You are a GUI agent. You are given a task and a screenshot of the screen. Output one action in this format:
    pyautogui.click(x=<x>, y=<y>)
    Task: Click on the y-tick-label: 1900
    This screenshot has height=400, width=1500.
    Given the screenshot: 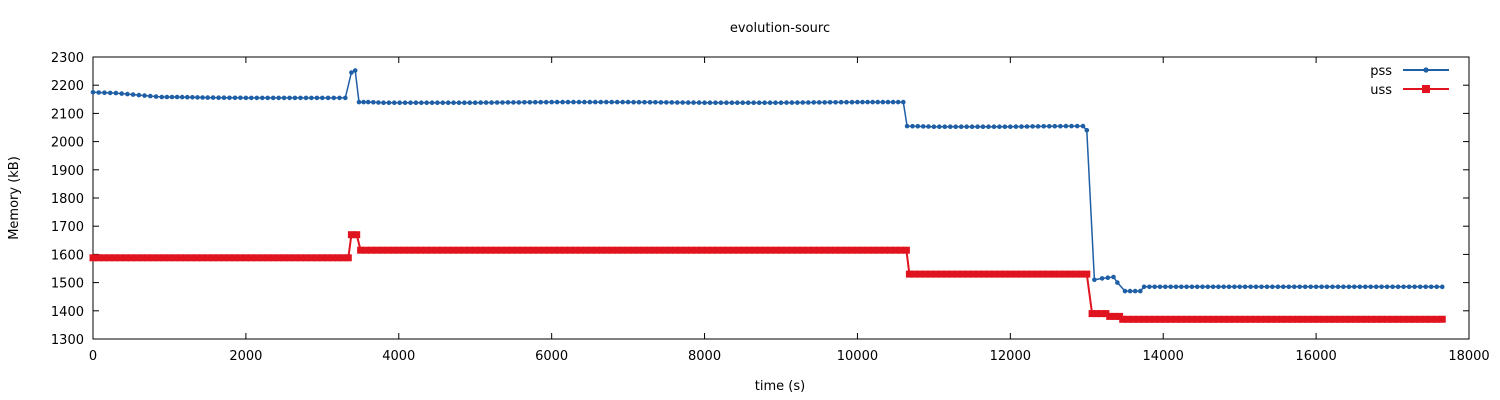 What is the action you would take?
    pyautogui.click(x=67, y=171)
    